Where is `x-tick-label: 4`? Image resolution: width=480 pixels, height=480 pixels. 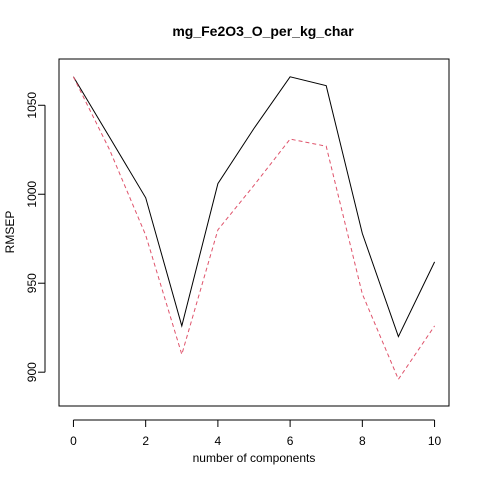 x-tick-label: 4 is located at coordinates (218, 441).